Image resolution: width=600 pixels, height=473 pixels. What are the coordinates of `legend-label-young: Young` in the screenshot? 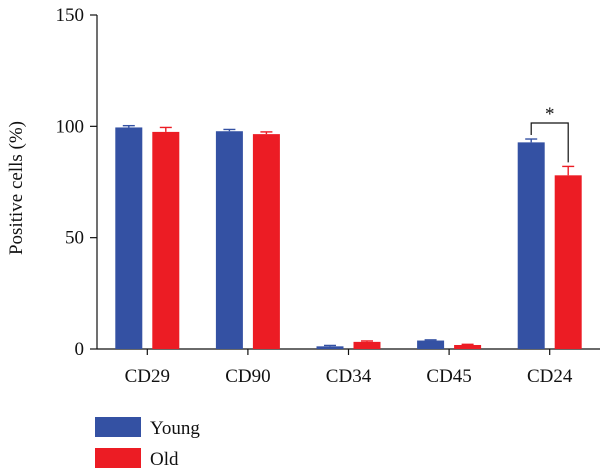 It's located at (175, 428).